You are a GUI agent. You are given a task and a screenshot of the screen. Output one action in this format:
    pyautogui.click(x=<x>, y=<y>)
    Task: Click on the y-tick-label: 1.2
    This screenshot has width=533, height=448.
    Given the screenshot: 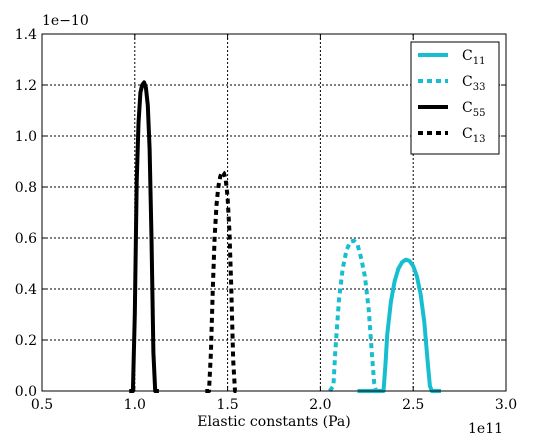 What is the action you would take?
    pyautogui.click(x=26, y=86)
    